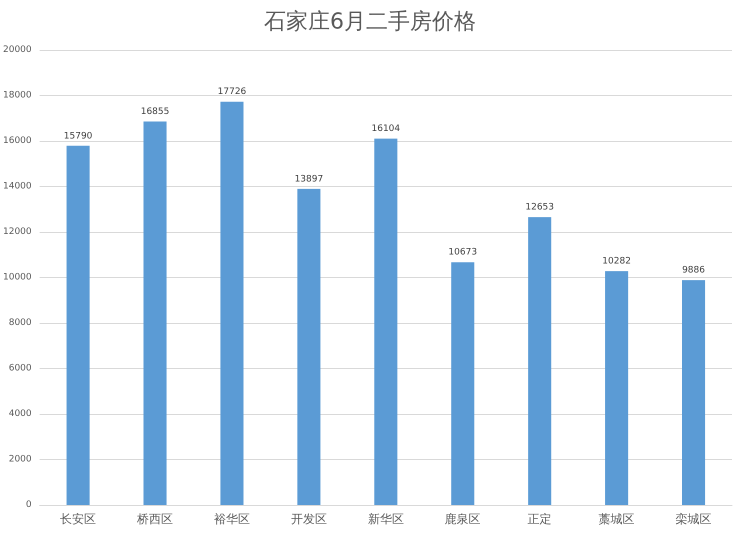 The image size is (740, 534). I want to click on y-tick-label: 16000, so click(17, 141).